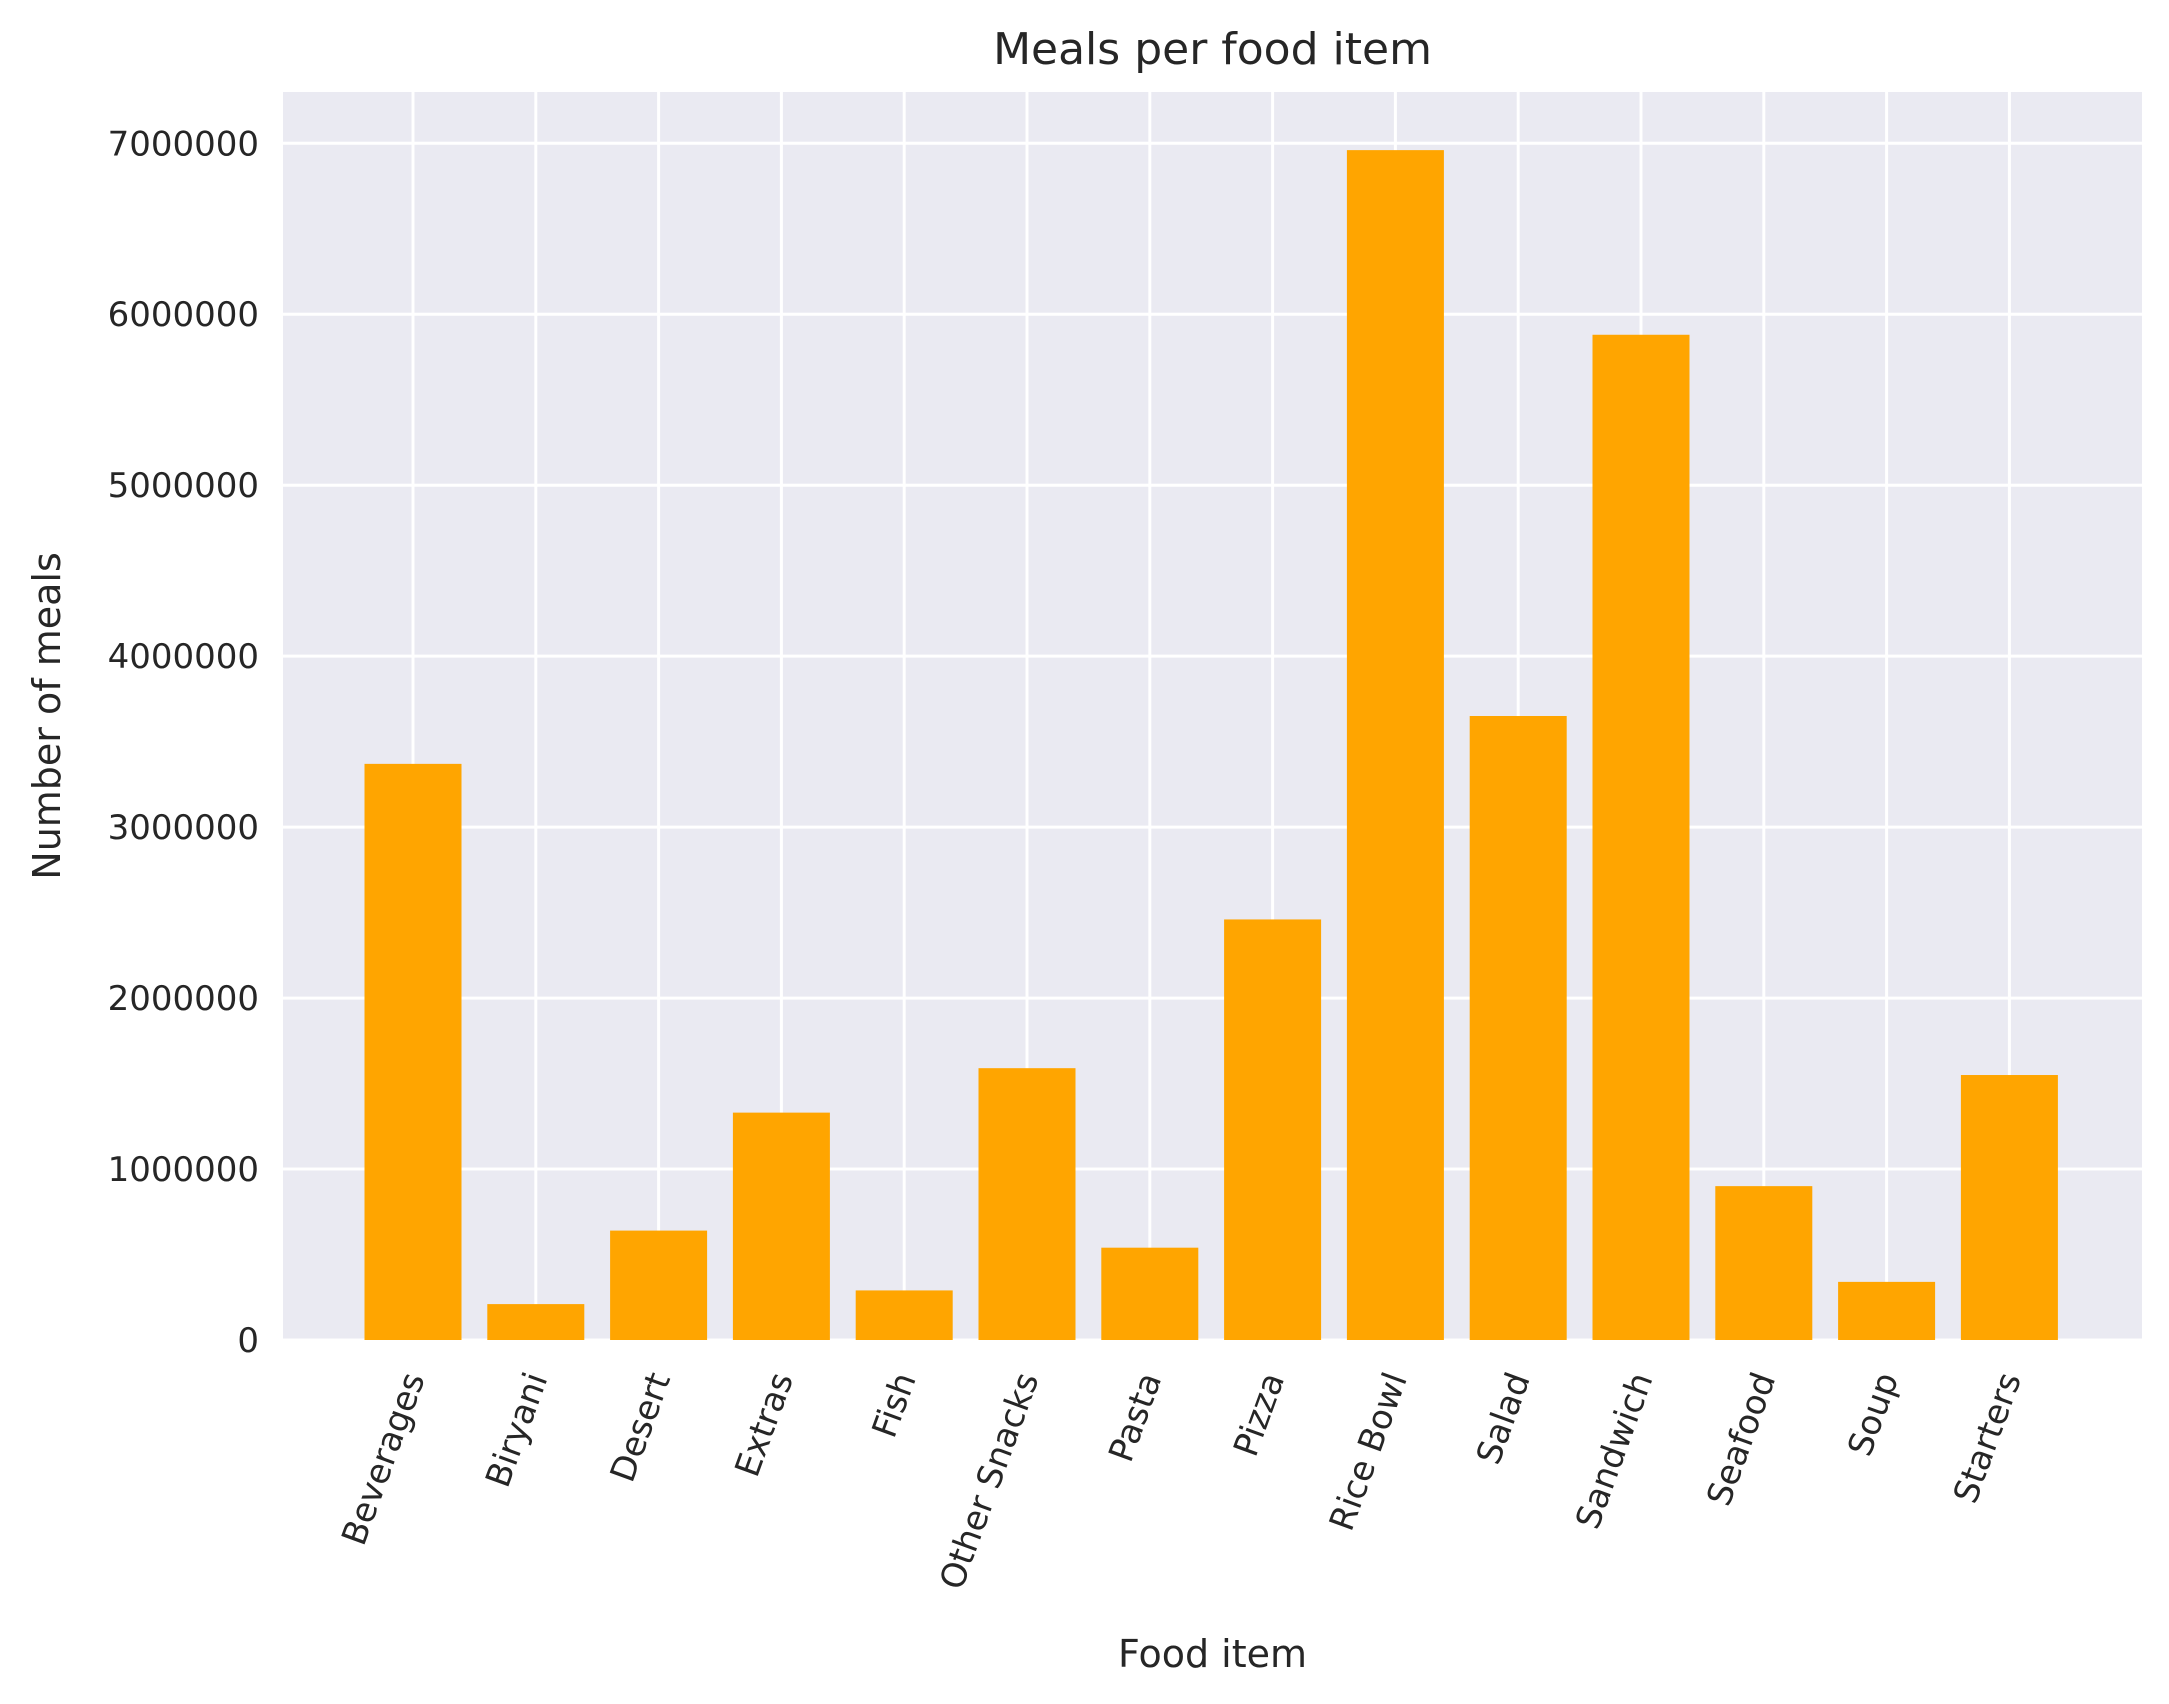 Image resolution: width=2169 pixels, height=1704 pixels. What do you see at coordinates (2009, 1207) in the screenshot?
I see `bar-starters` at bounding box center [2009, 1207].